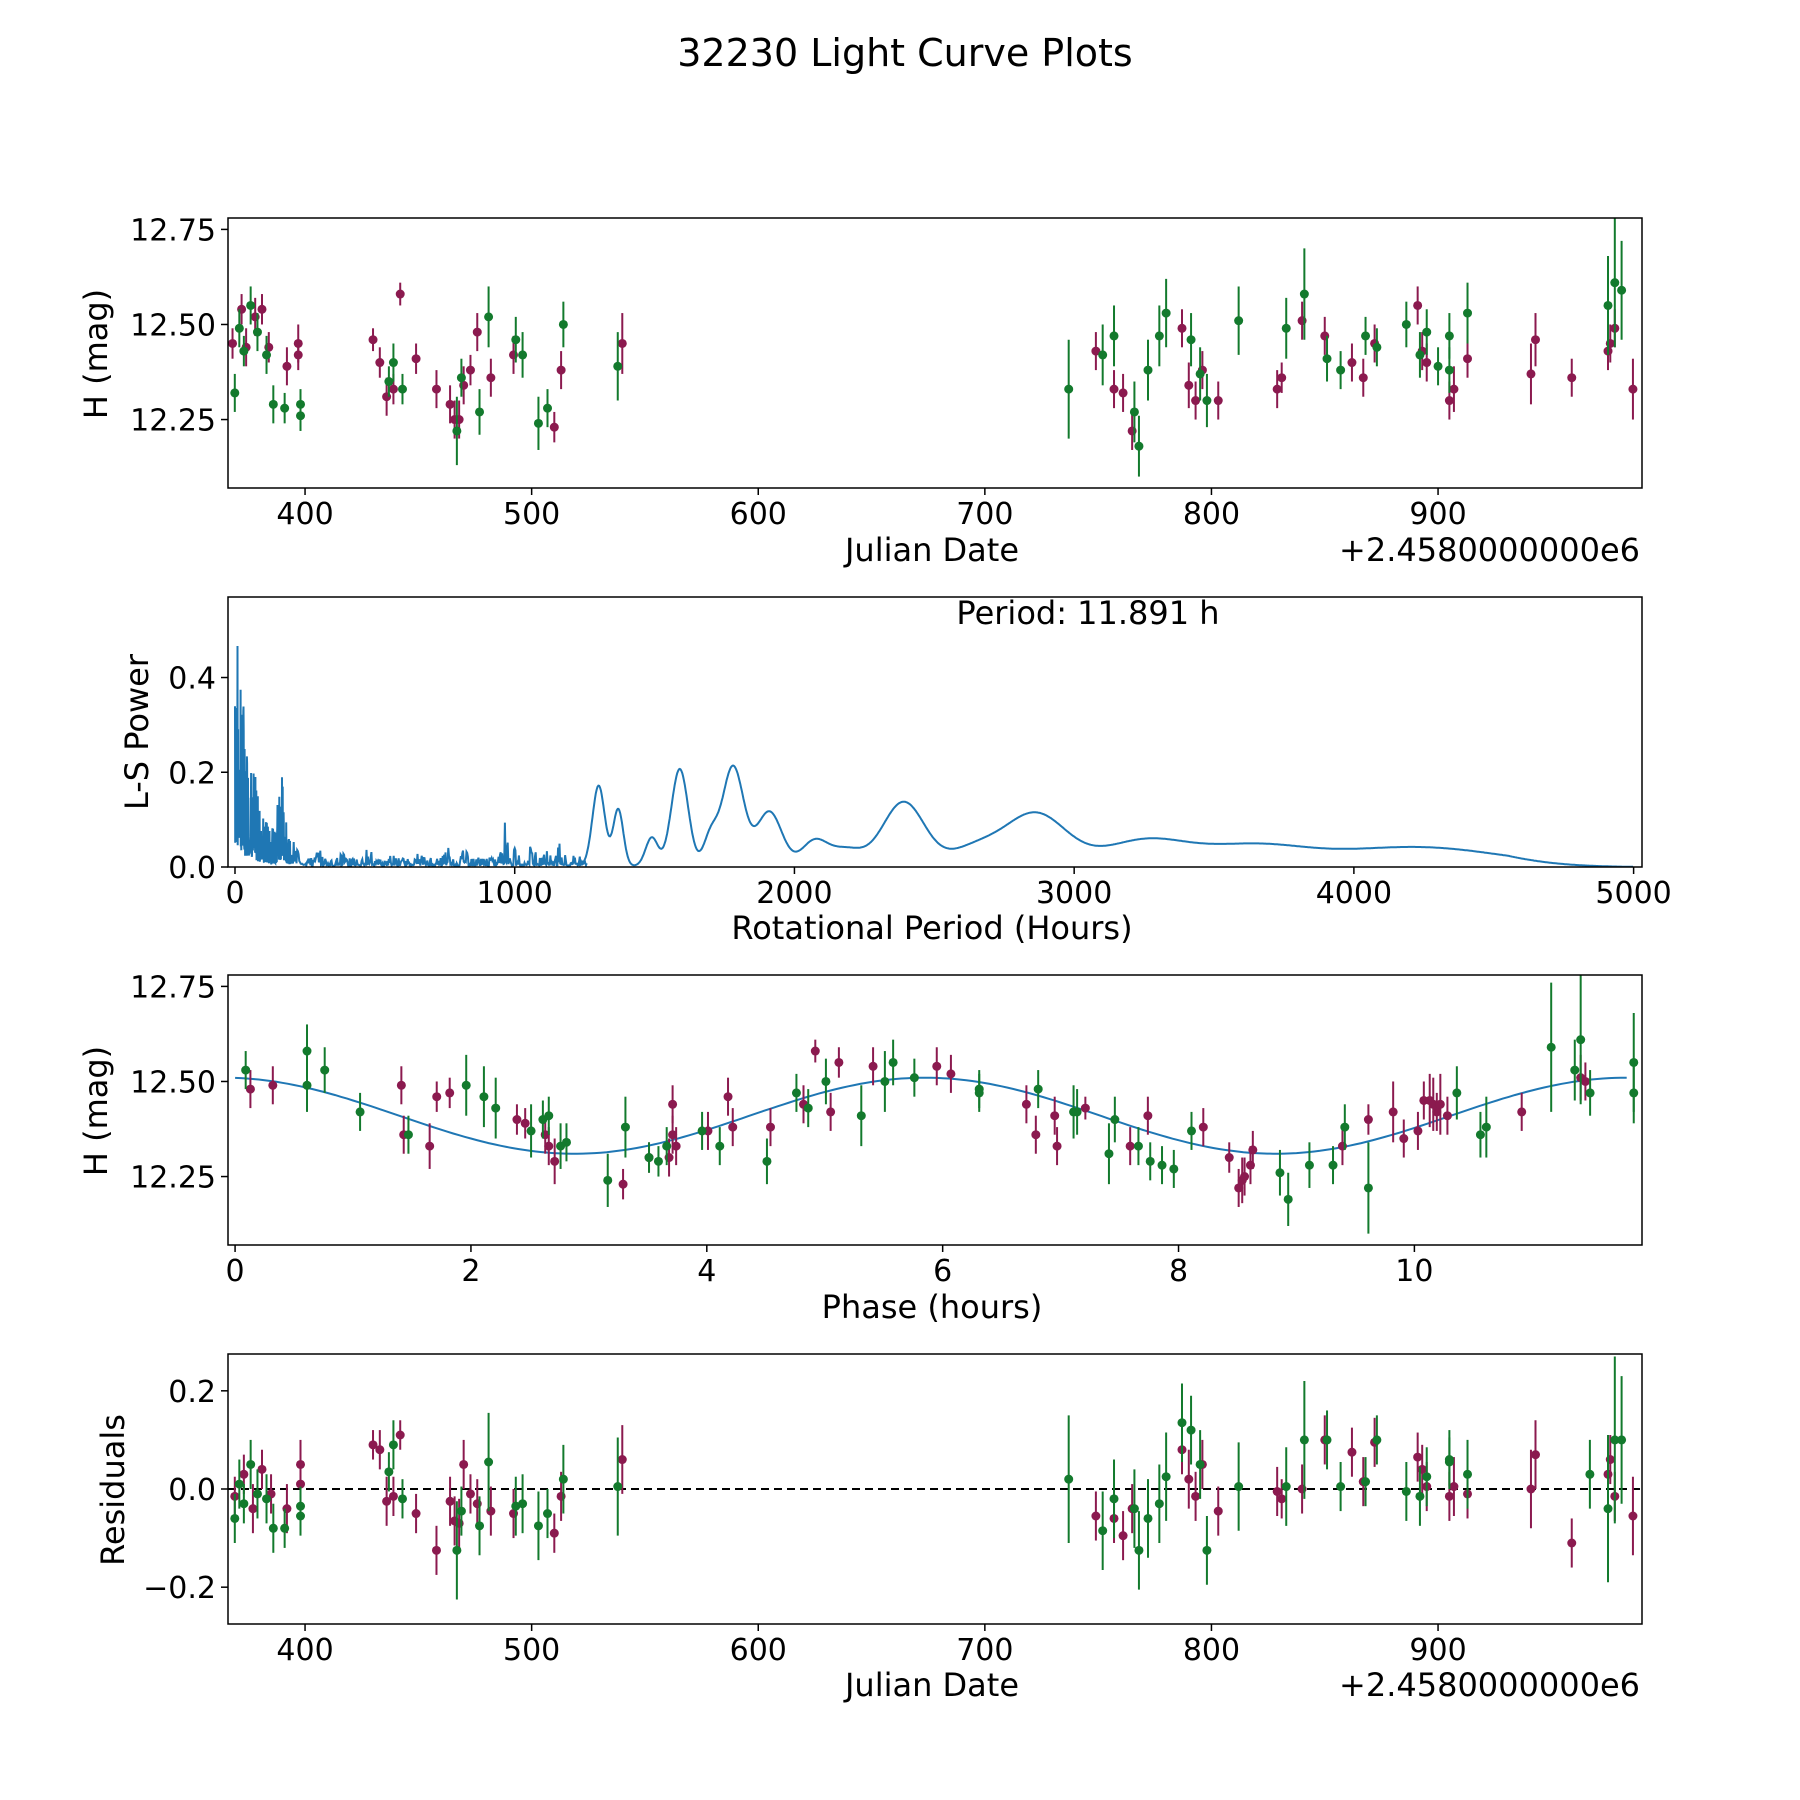  I want to click on periodogram-noise-line, so click(411, 756).